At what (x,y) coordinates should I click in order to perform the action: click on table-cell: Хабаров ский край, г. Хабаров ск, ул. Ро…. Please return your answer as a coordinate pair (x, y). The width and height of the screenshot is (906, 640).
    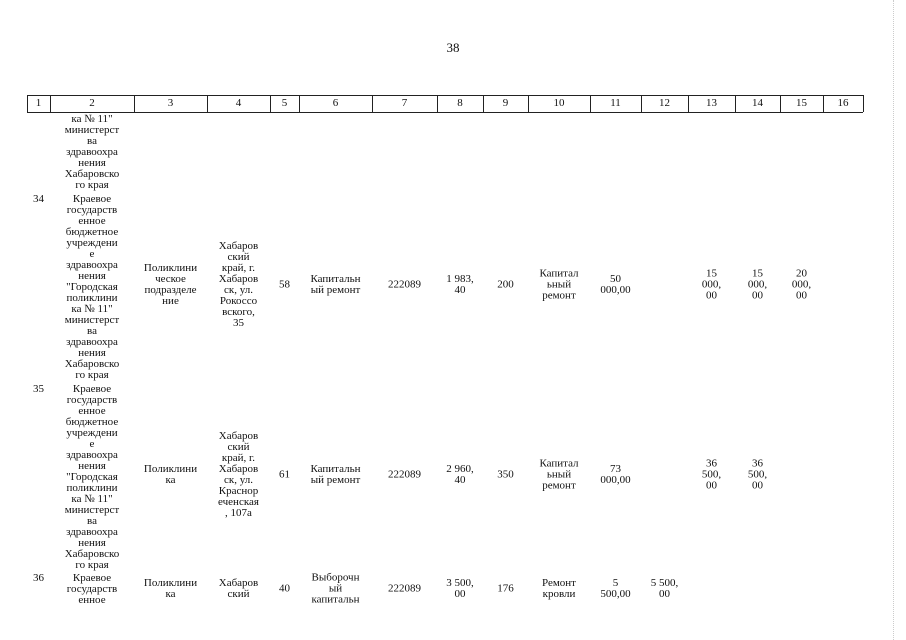
    Looking at the image, I should click on (238, 284).